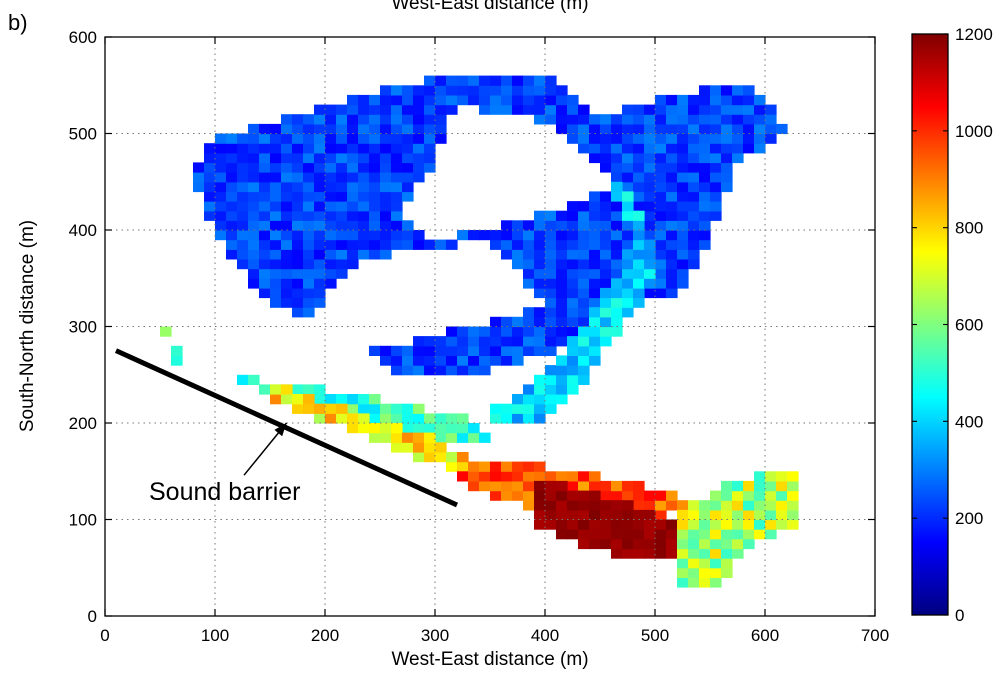 The height and width of the screenshot is (678, 1005). What do you see at coordinates (83, 134) in the screenshot?
I see `y-tick-label: 500` at bounding box center [83, 134].